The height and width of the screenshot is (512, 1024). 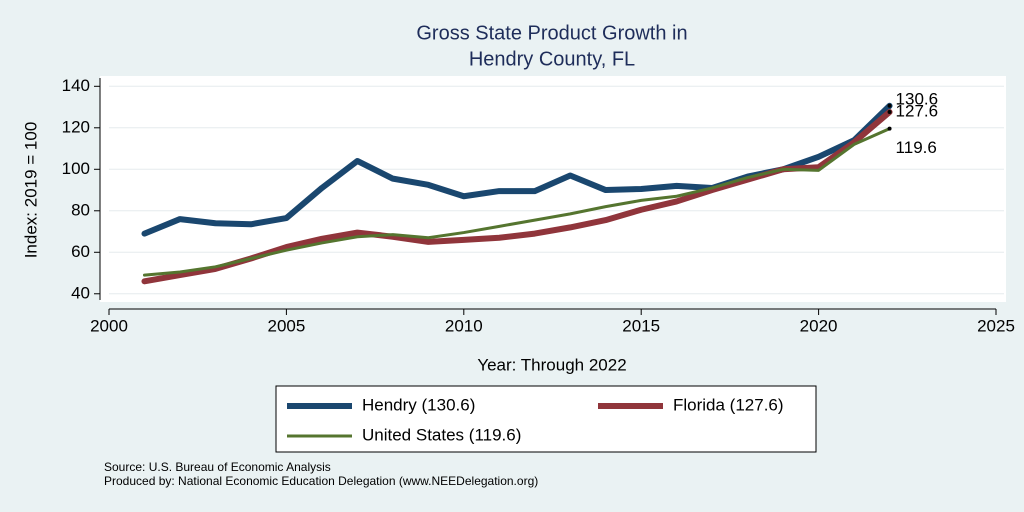 I want to click on x-tick-label: 2015, so click(x=641, y=325).